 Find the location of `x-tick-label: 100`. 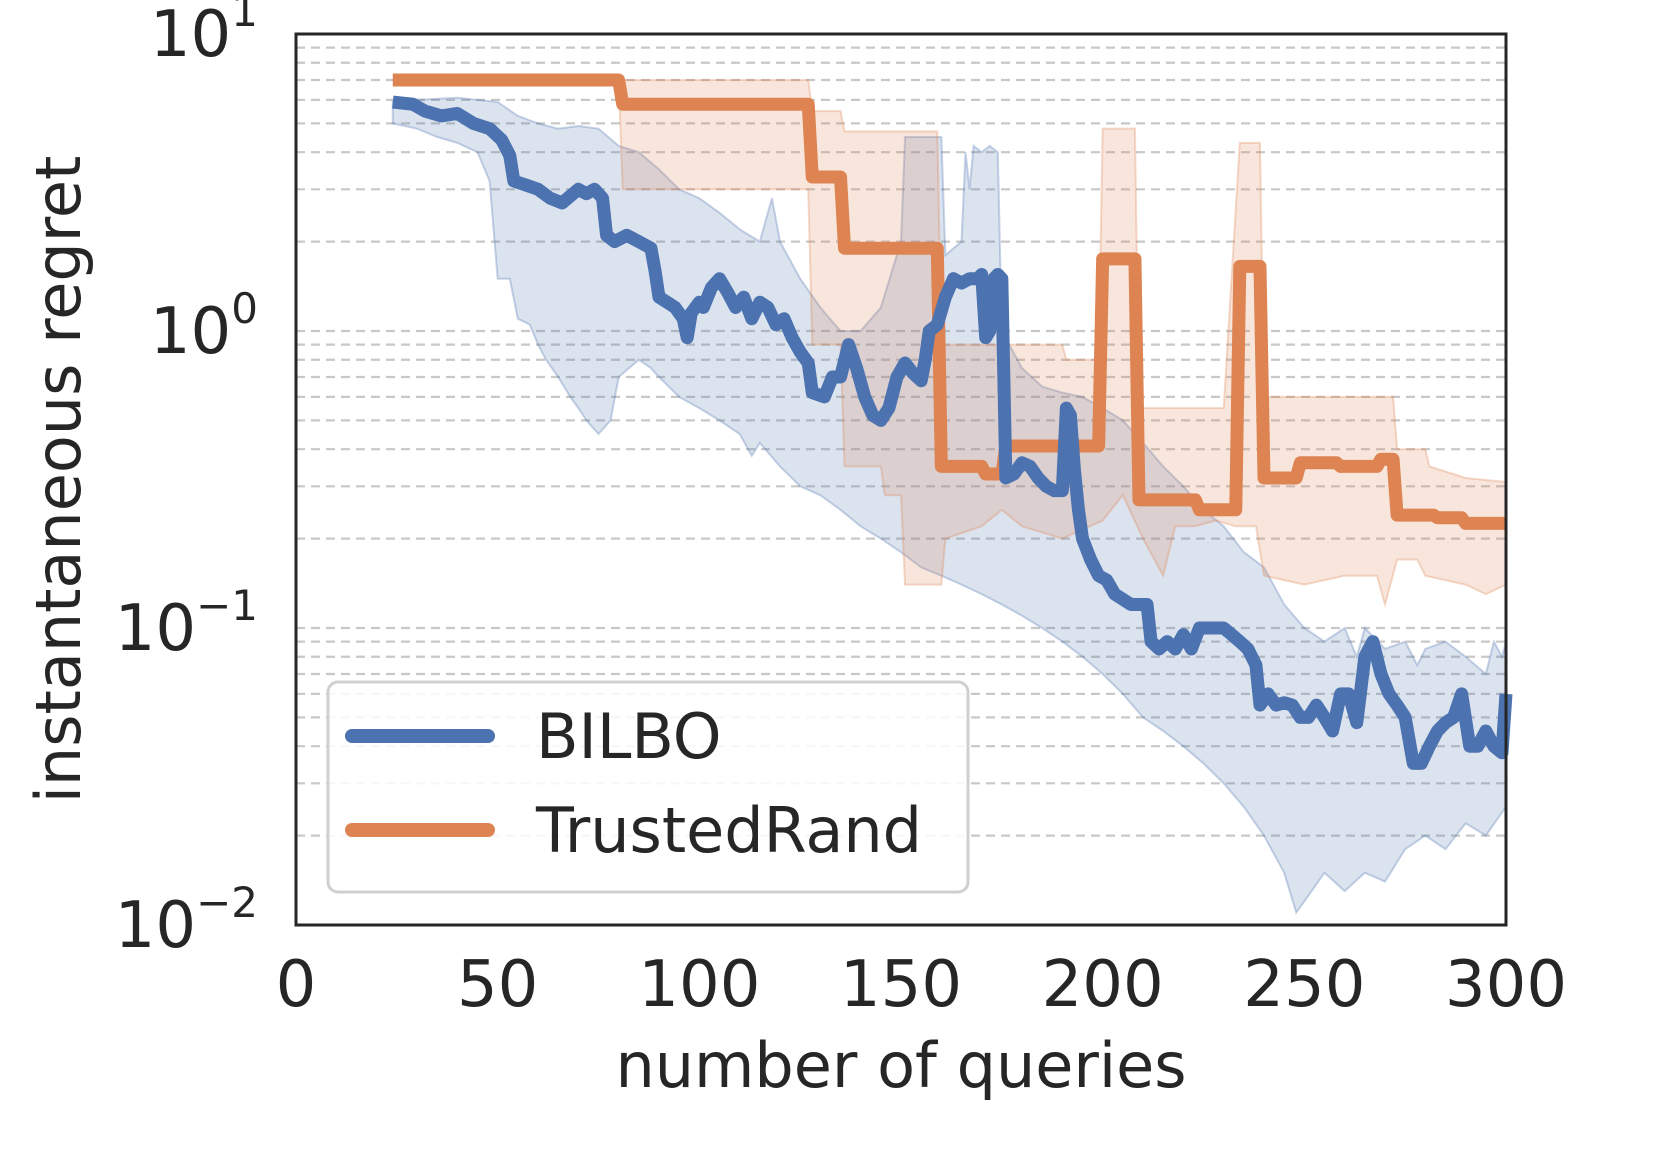

x-tick-label: 100 is located at coordinates (699, 985).